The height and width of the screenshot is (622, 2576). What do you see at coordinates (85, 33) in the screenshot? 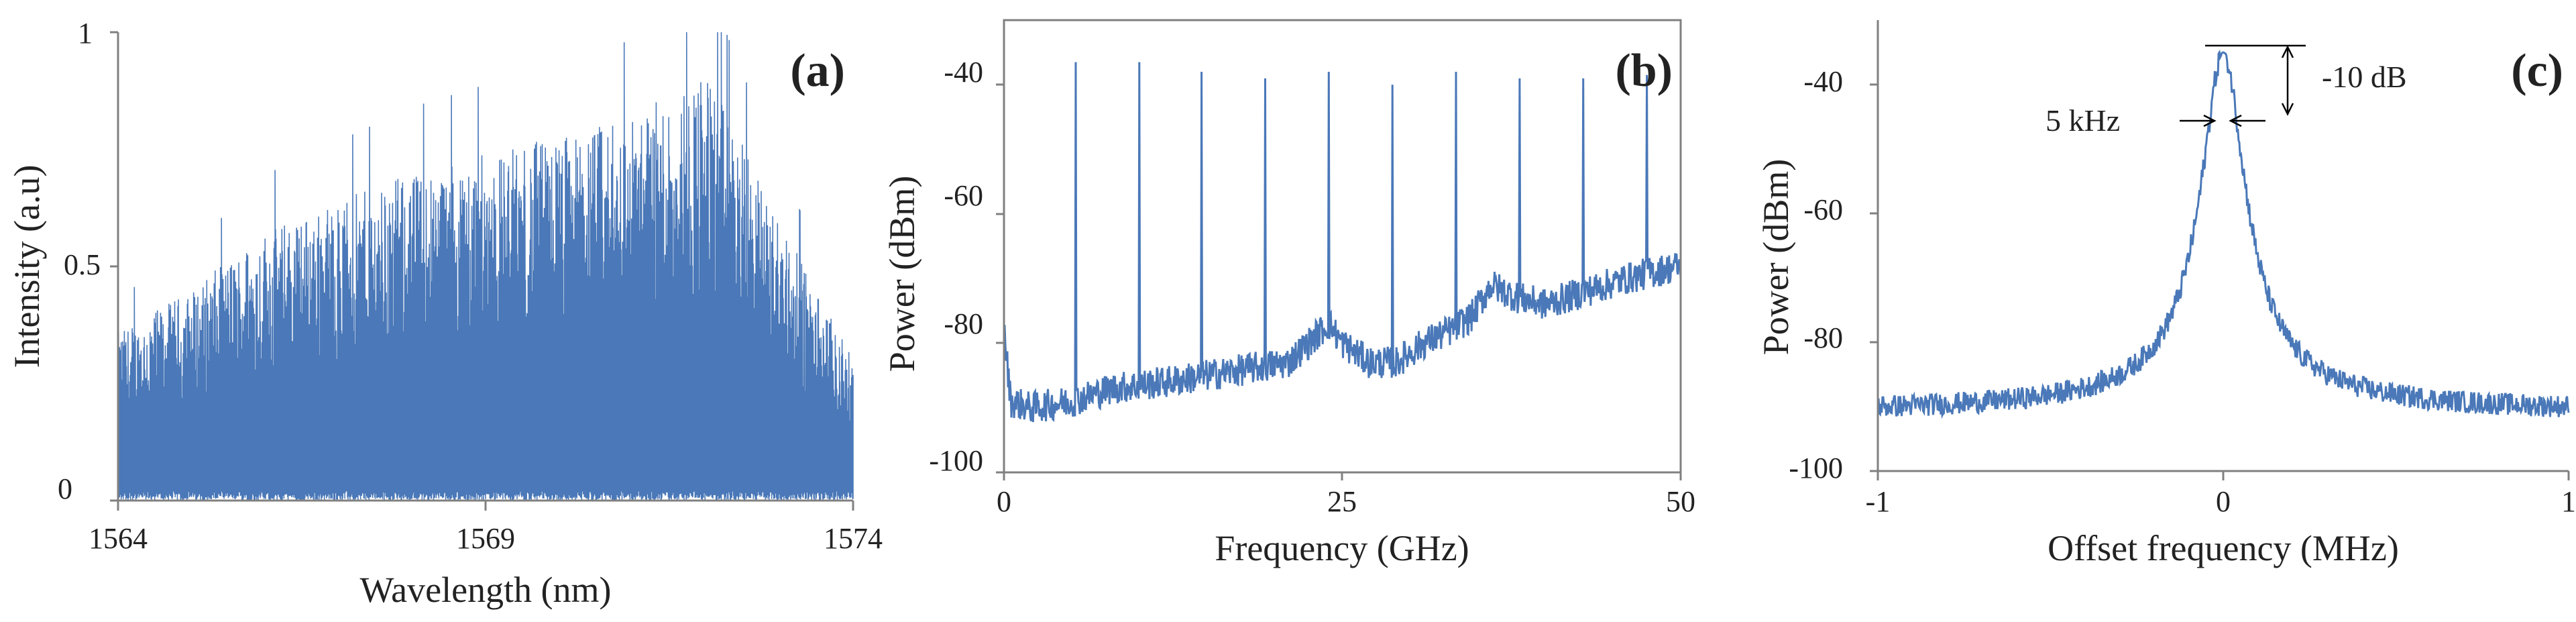
I see `panel-a-y-tick-label: 1` at bounding box center [85, 33].